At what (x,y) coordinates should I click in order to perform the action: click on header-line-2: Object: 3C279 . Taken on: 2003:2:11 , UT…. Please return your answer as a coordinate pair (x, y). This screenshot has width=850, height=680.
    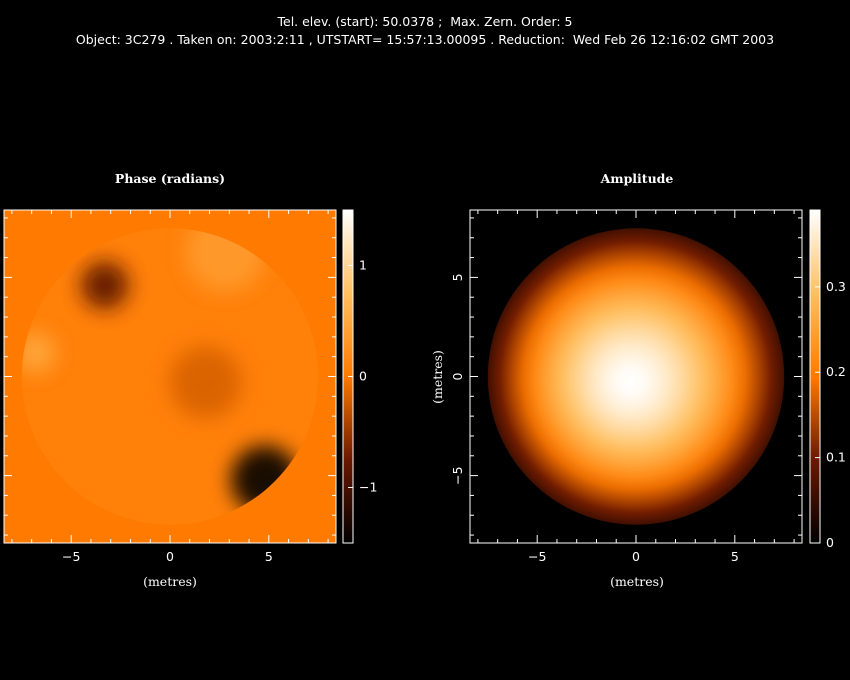
    Looking at the image, I should click on (425, 39).